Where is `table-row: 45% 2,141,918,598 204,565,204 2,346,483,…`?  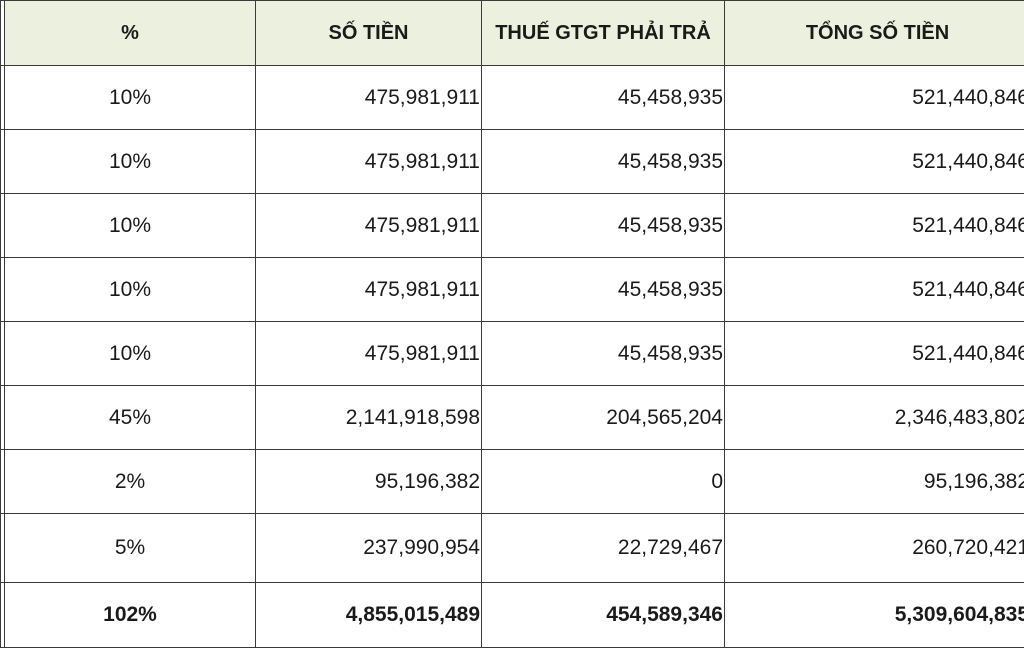
table-row: 45% 2,141,918,598 204,565,204 2,346,483,… is located at coordinates (512, 417).